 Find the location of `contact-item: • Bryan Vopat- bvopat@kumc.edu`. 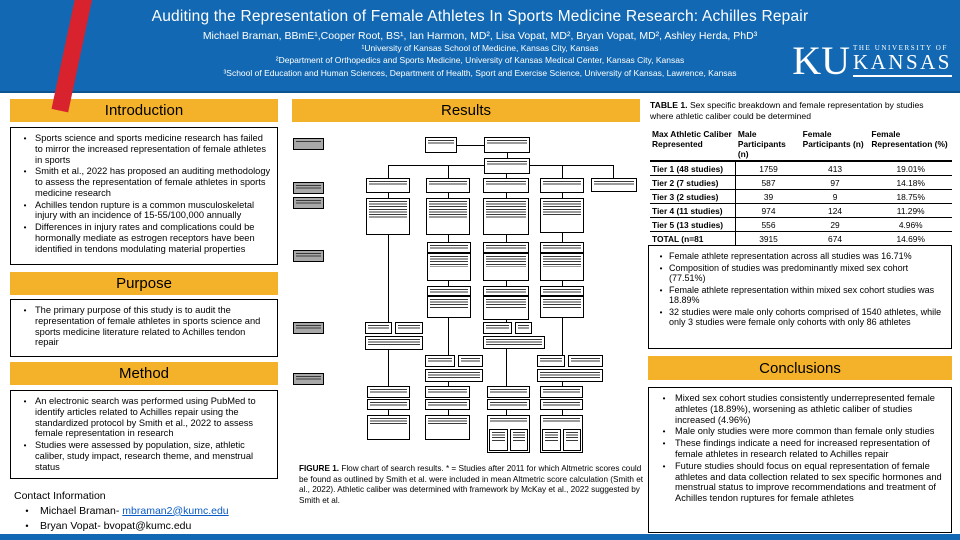

contact-item: • Bryan Vopat- bvopat@kumc.edu is located at coordinates (150, 526).